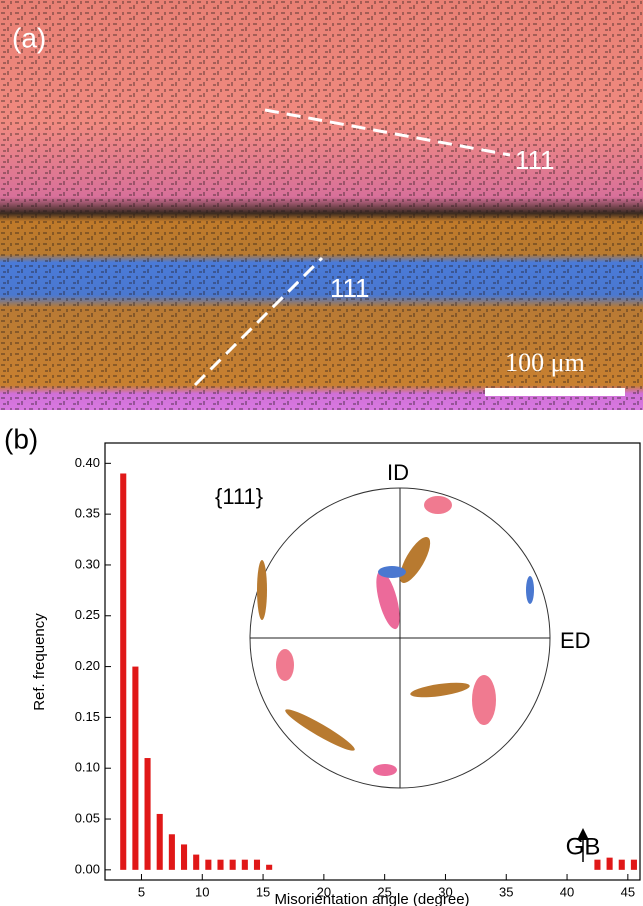 The image size is (643, 906). I want to click on x-tick-label: 25, so click(384, 891).